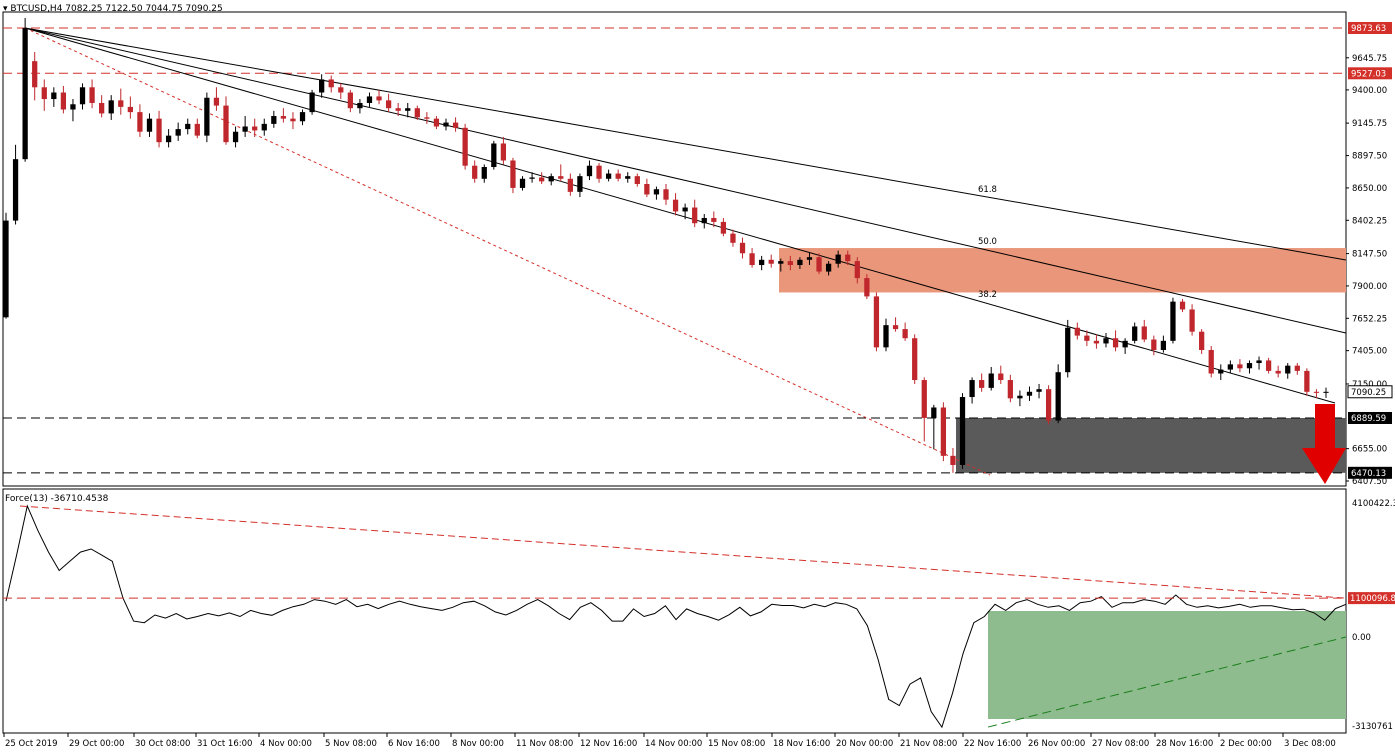 The width and height of the screenshot is (1395, 753). I want to click on time-tick-label: 4 Nov 00:00, so click(286, 744).